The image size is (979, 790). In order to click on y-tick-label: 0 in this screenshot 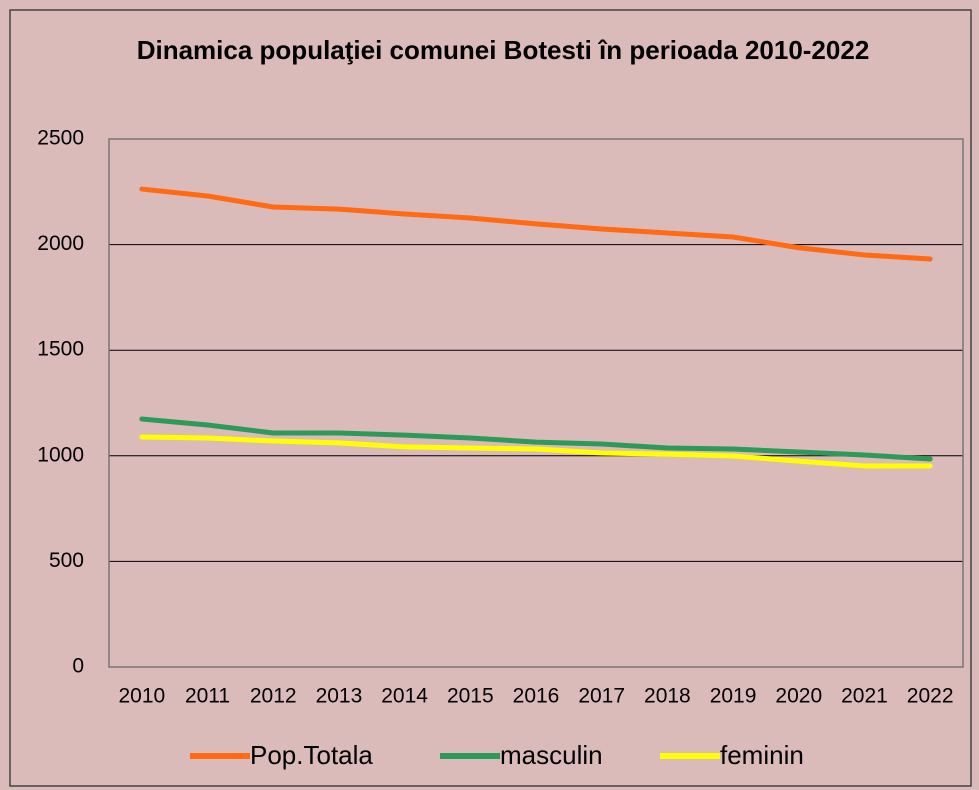, I will do `click(78, 666)`.